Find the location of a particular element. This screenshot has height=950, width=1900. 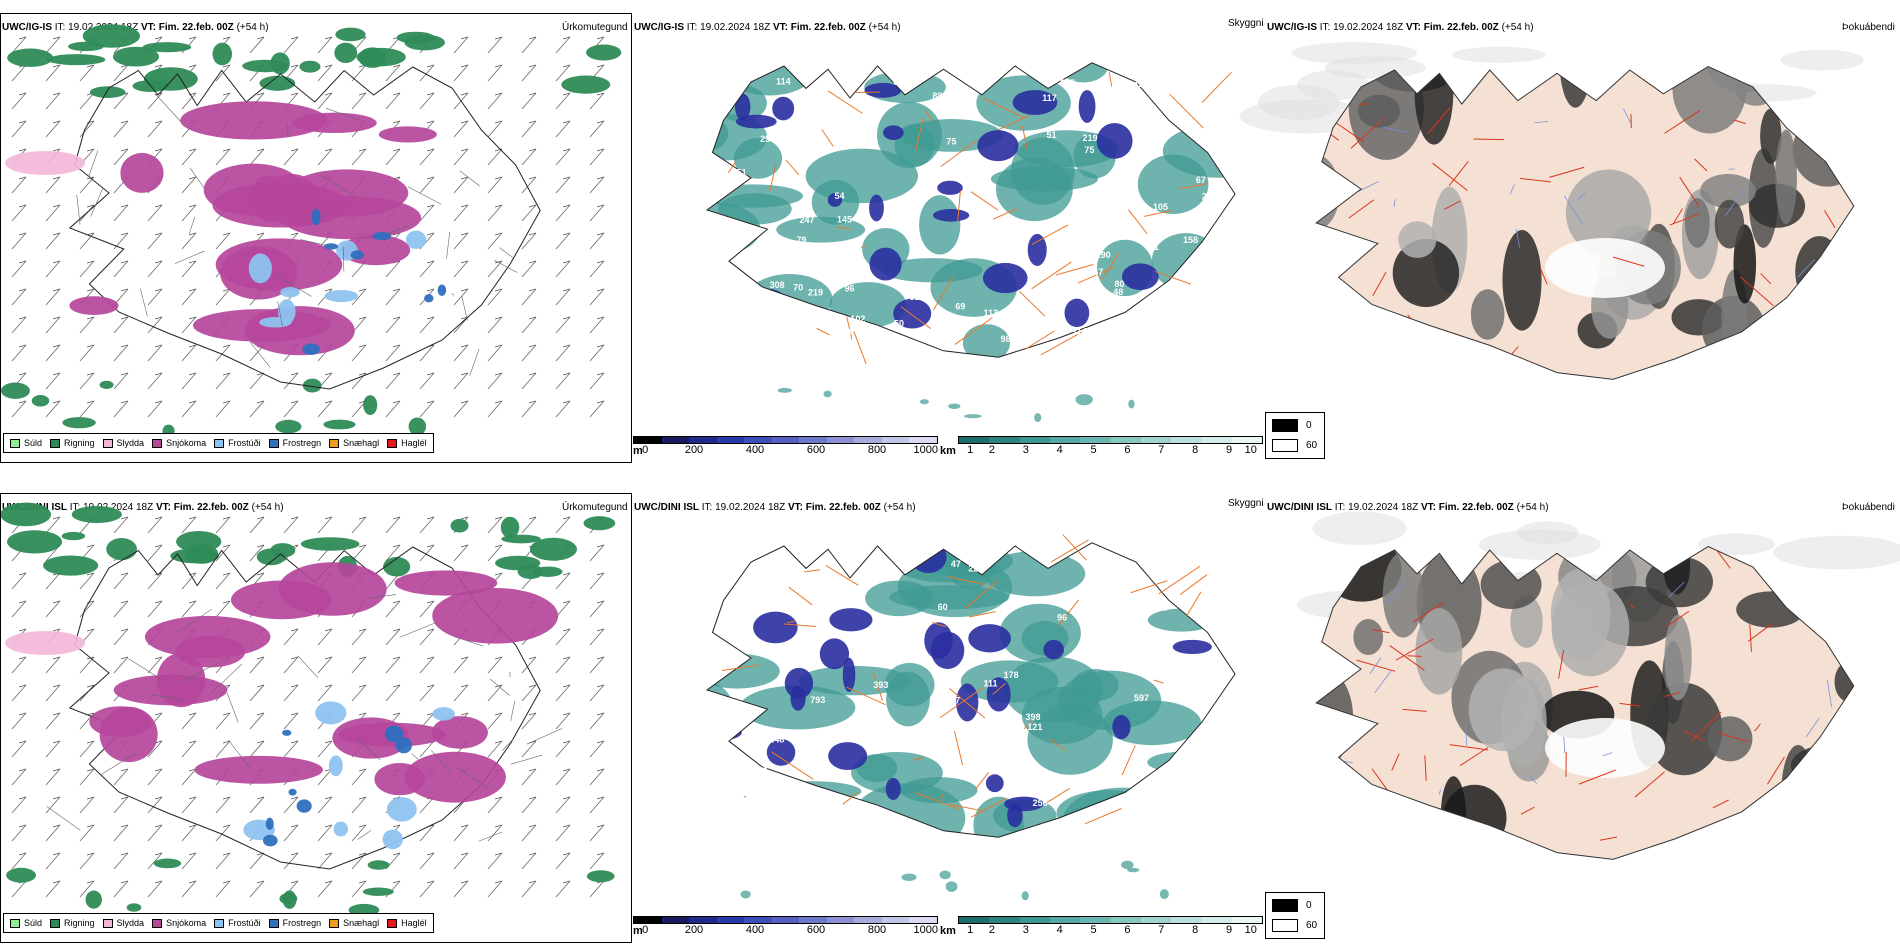

visibility-value-label: 80 is located at coordinates (1119, 284).